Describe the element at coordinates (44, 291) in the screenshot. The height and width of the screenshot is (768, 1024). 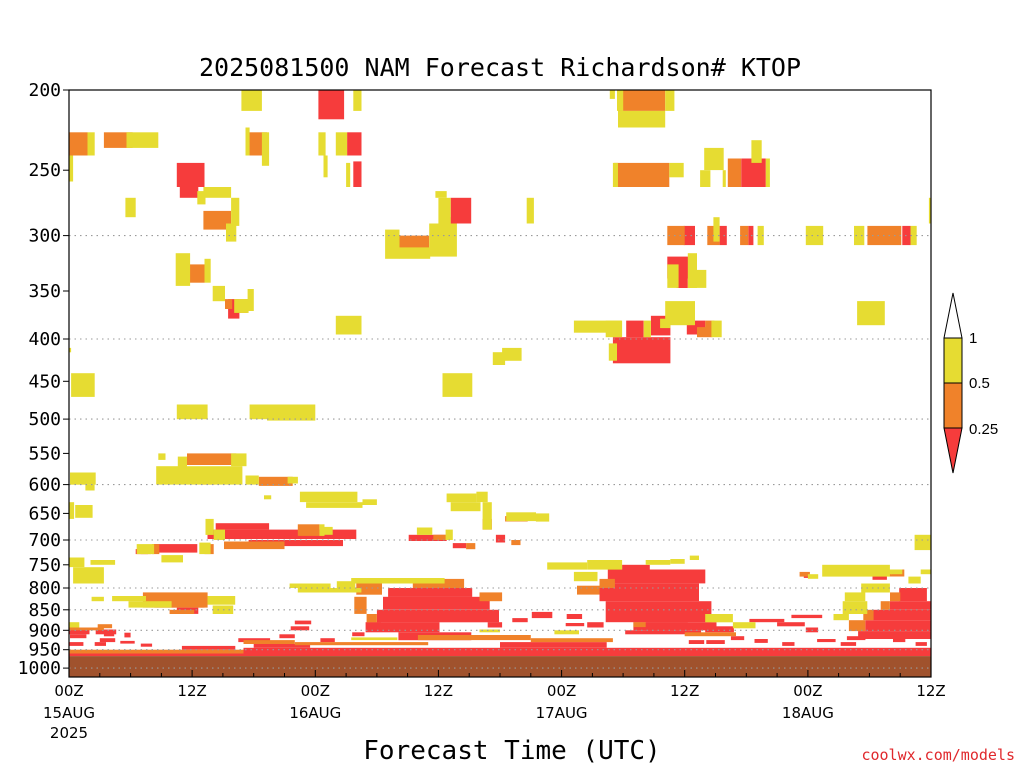
I see `y-tick-label-350: 350` at that location.